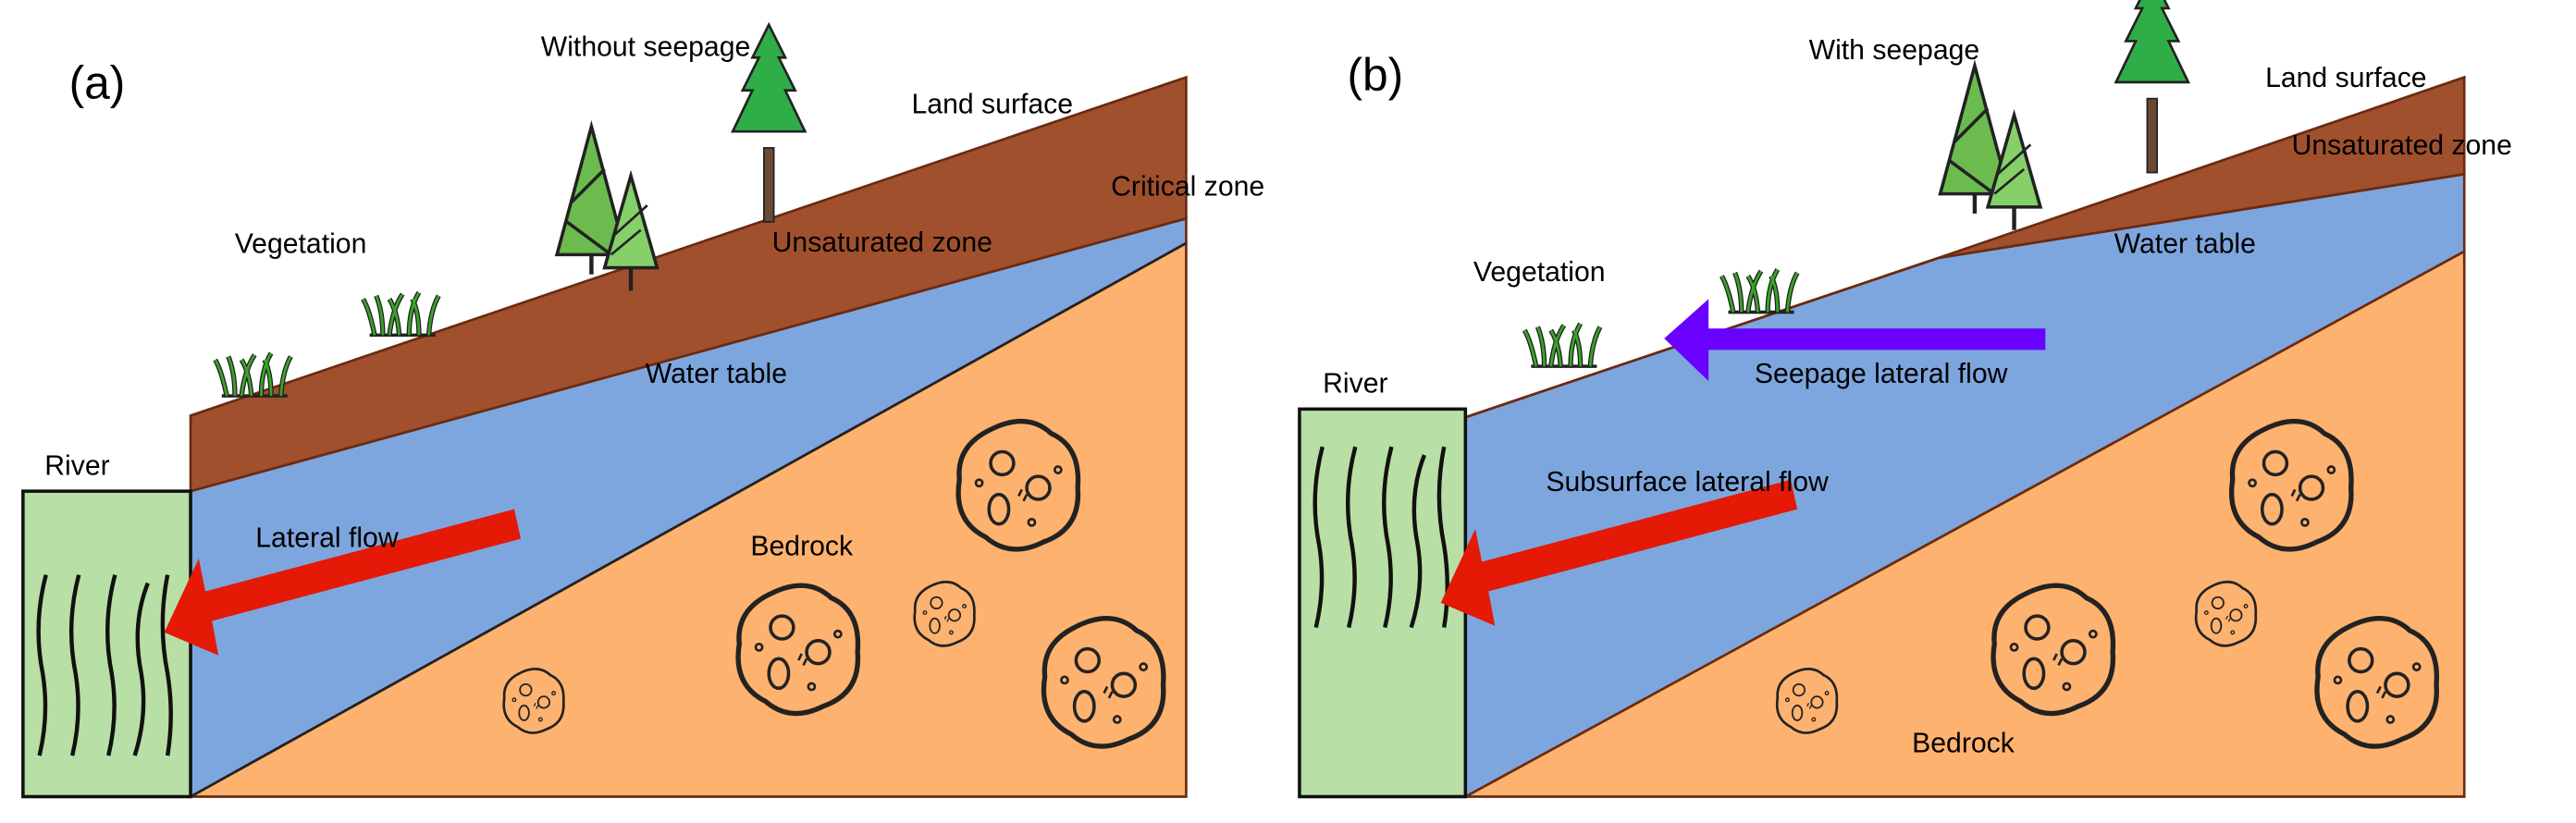  I want to click on unsaturated-zone, so click(2202, 167).